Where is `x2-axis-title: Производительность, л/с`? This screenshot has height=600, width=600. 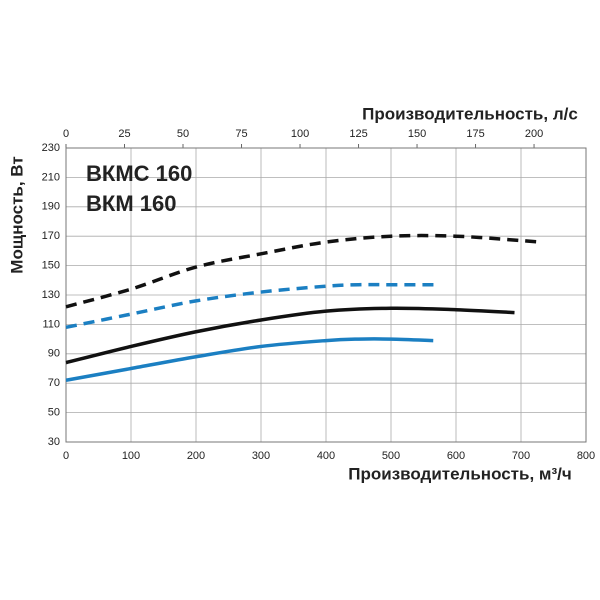
x2-axis-title: Производительность, л/с is located at coordinates (470, 113).